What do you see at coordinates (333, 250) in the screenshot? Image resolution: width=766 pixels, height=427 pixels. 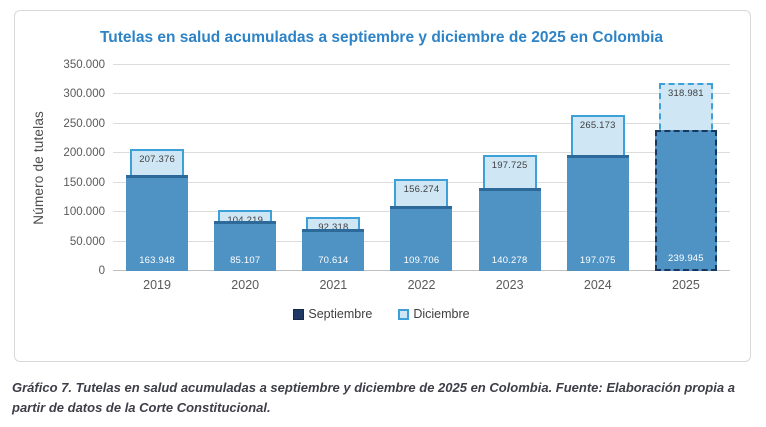 I see `bar-septiembre-2021: 70.614` at bounding box center [333, 250].